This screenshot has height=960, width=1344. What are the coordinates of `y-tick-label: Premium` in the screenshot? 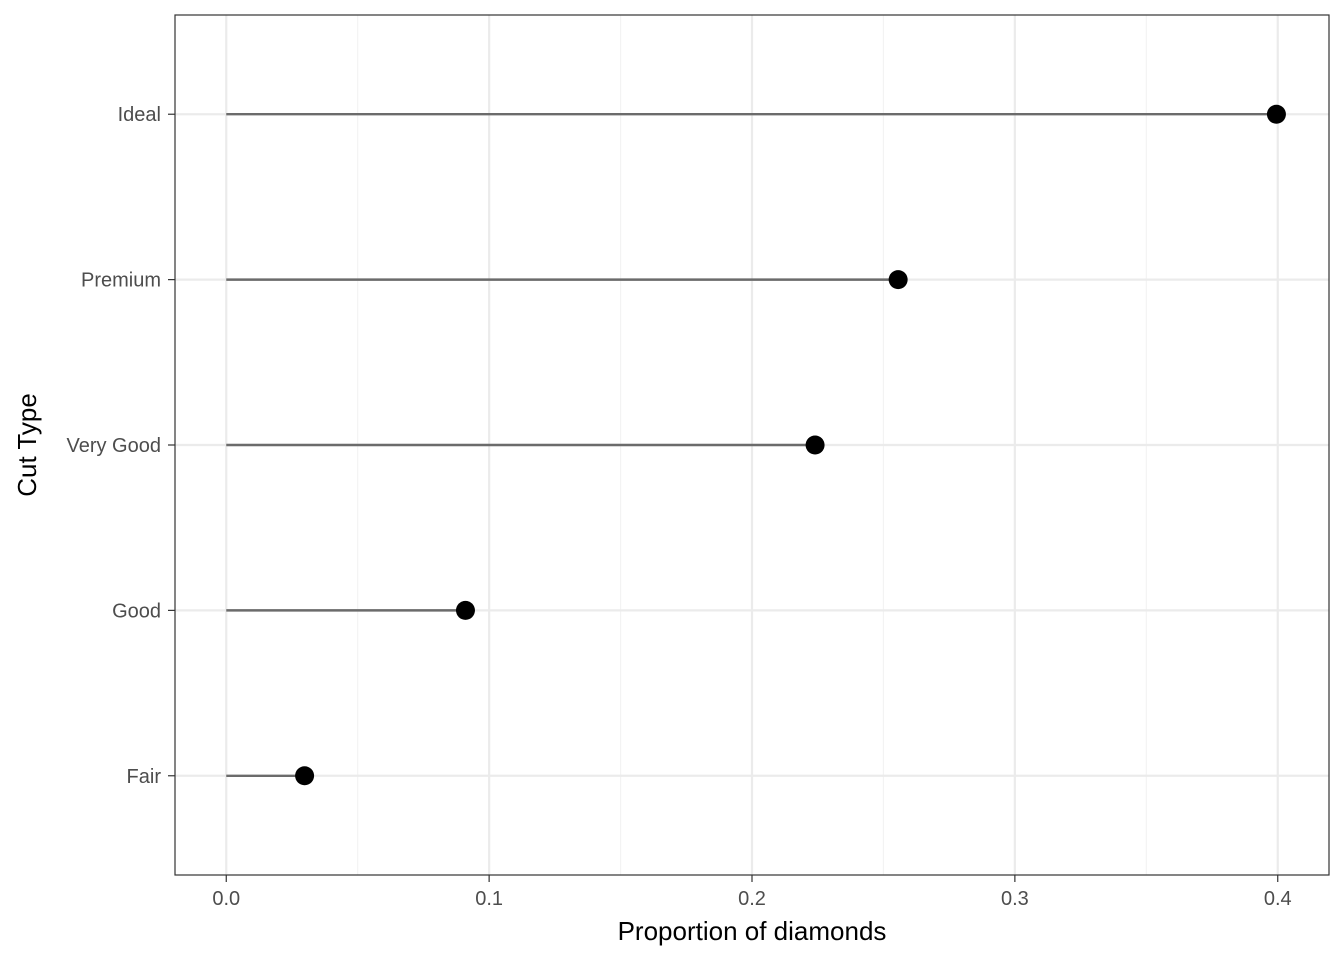 It's located at (121, 281).